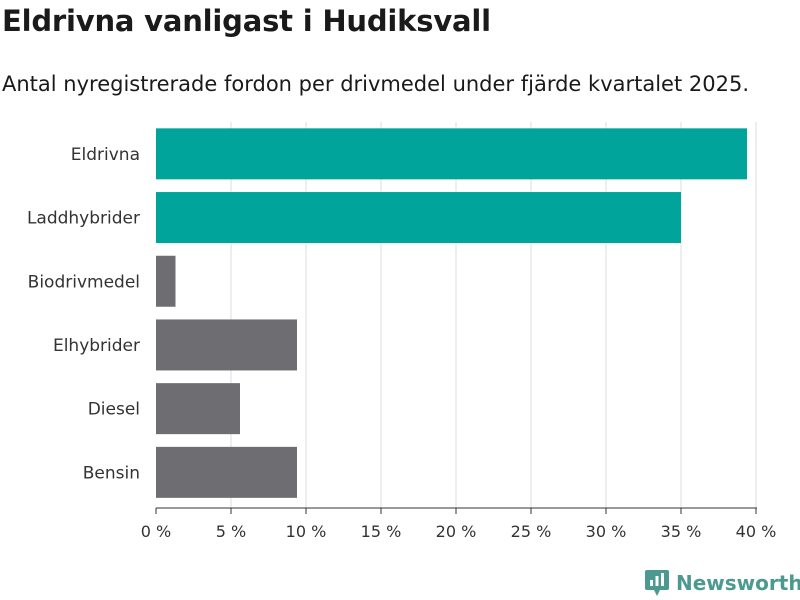 This screenshot has height=600, width=800. Describe the element at coordinates (96, 346) in the screenshot. I see `category-label: Elhybrider` at that location.